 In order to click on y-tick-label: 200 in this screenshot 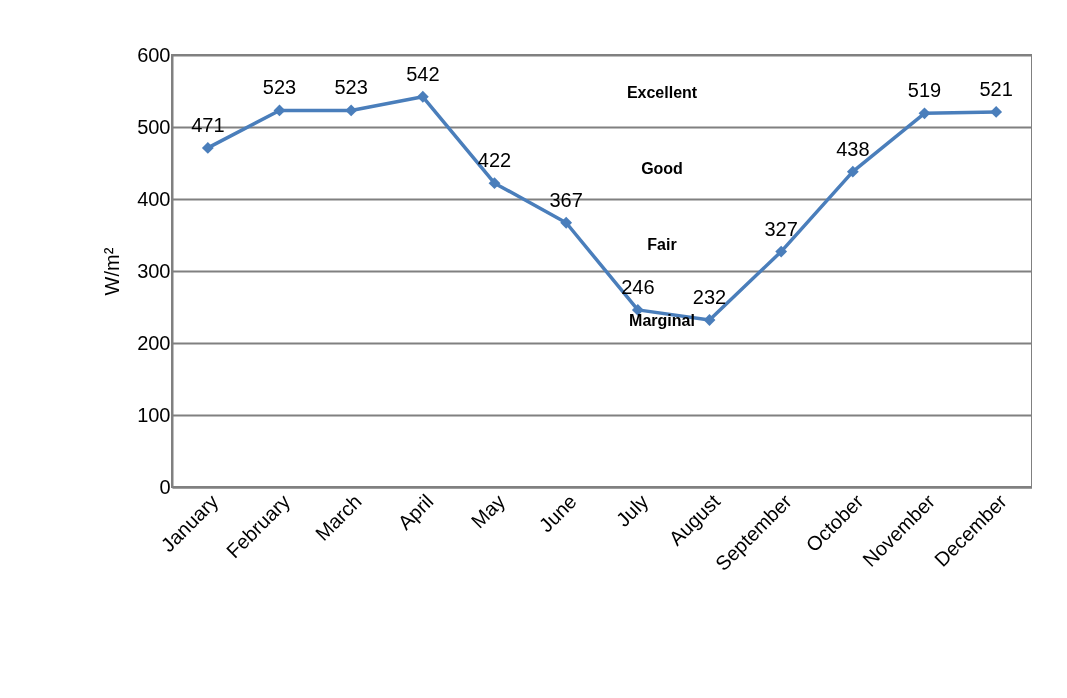, I will do `click(154, 342)`.